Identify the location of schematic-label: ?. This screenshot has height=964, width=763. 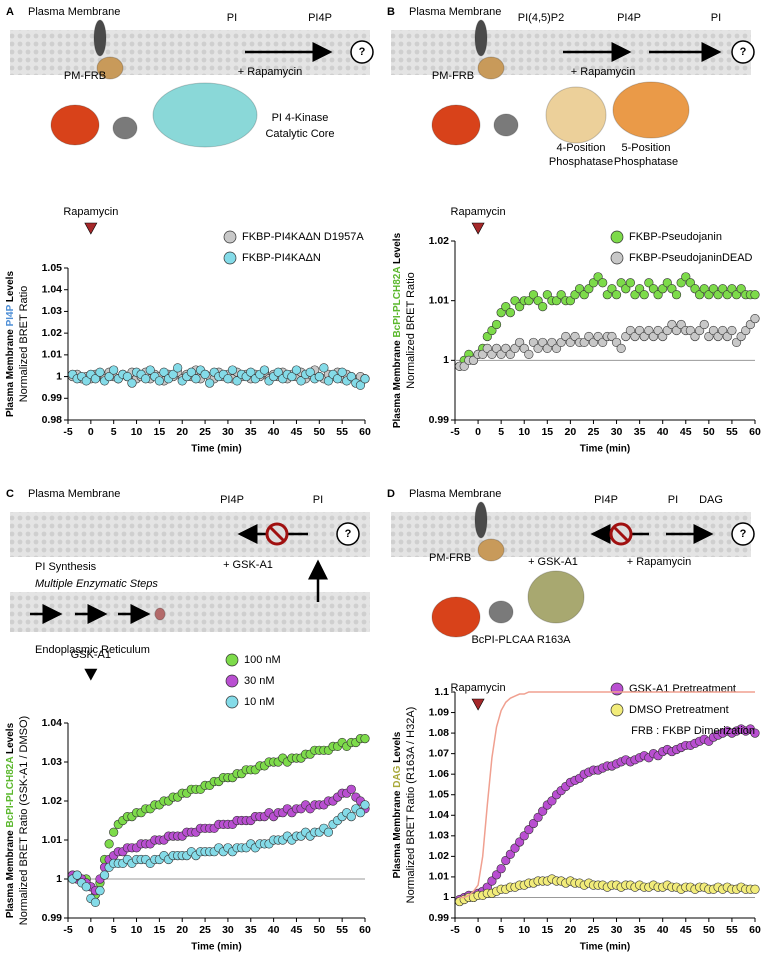
(743, 52).